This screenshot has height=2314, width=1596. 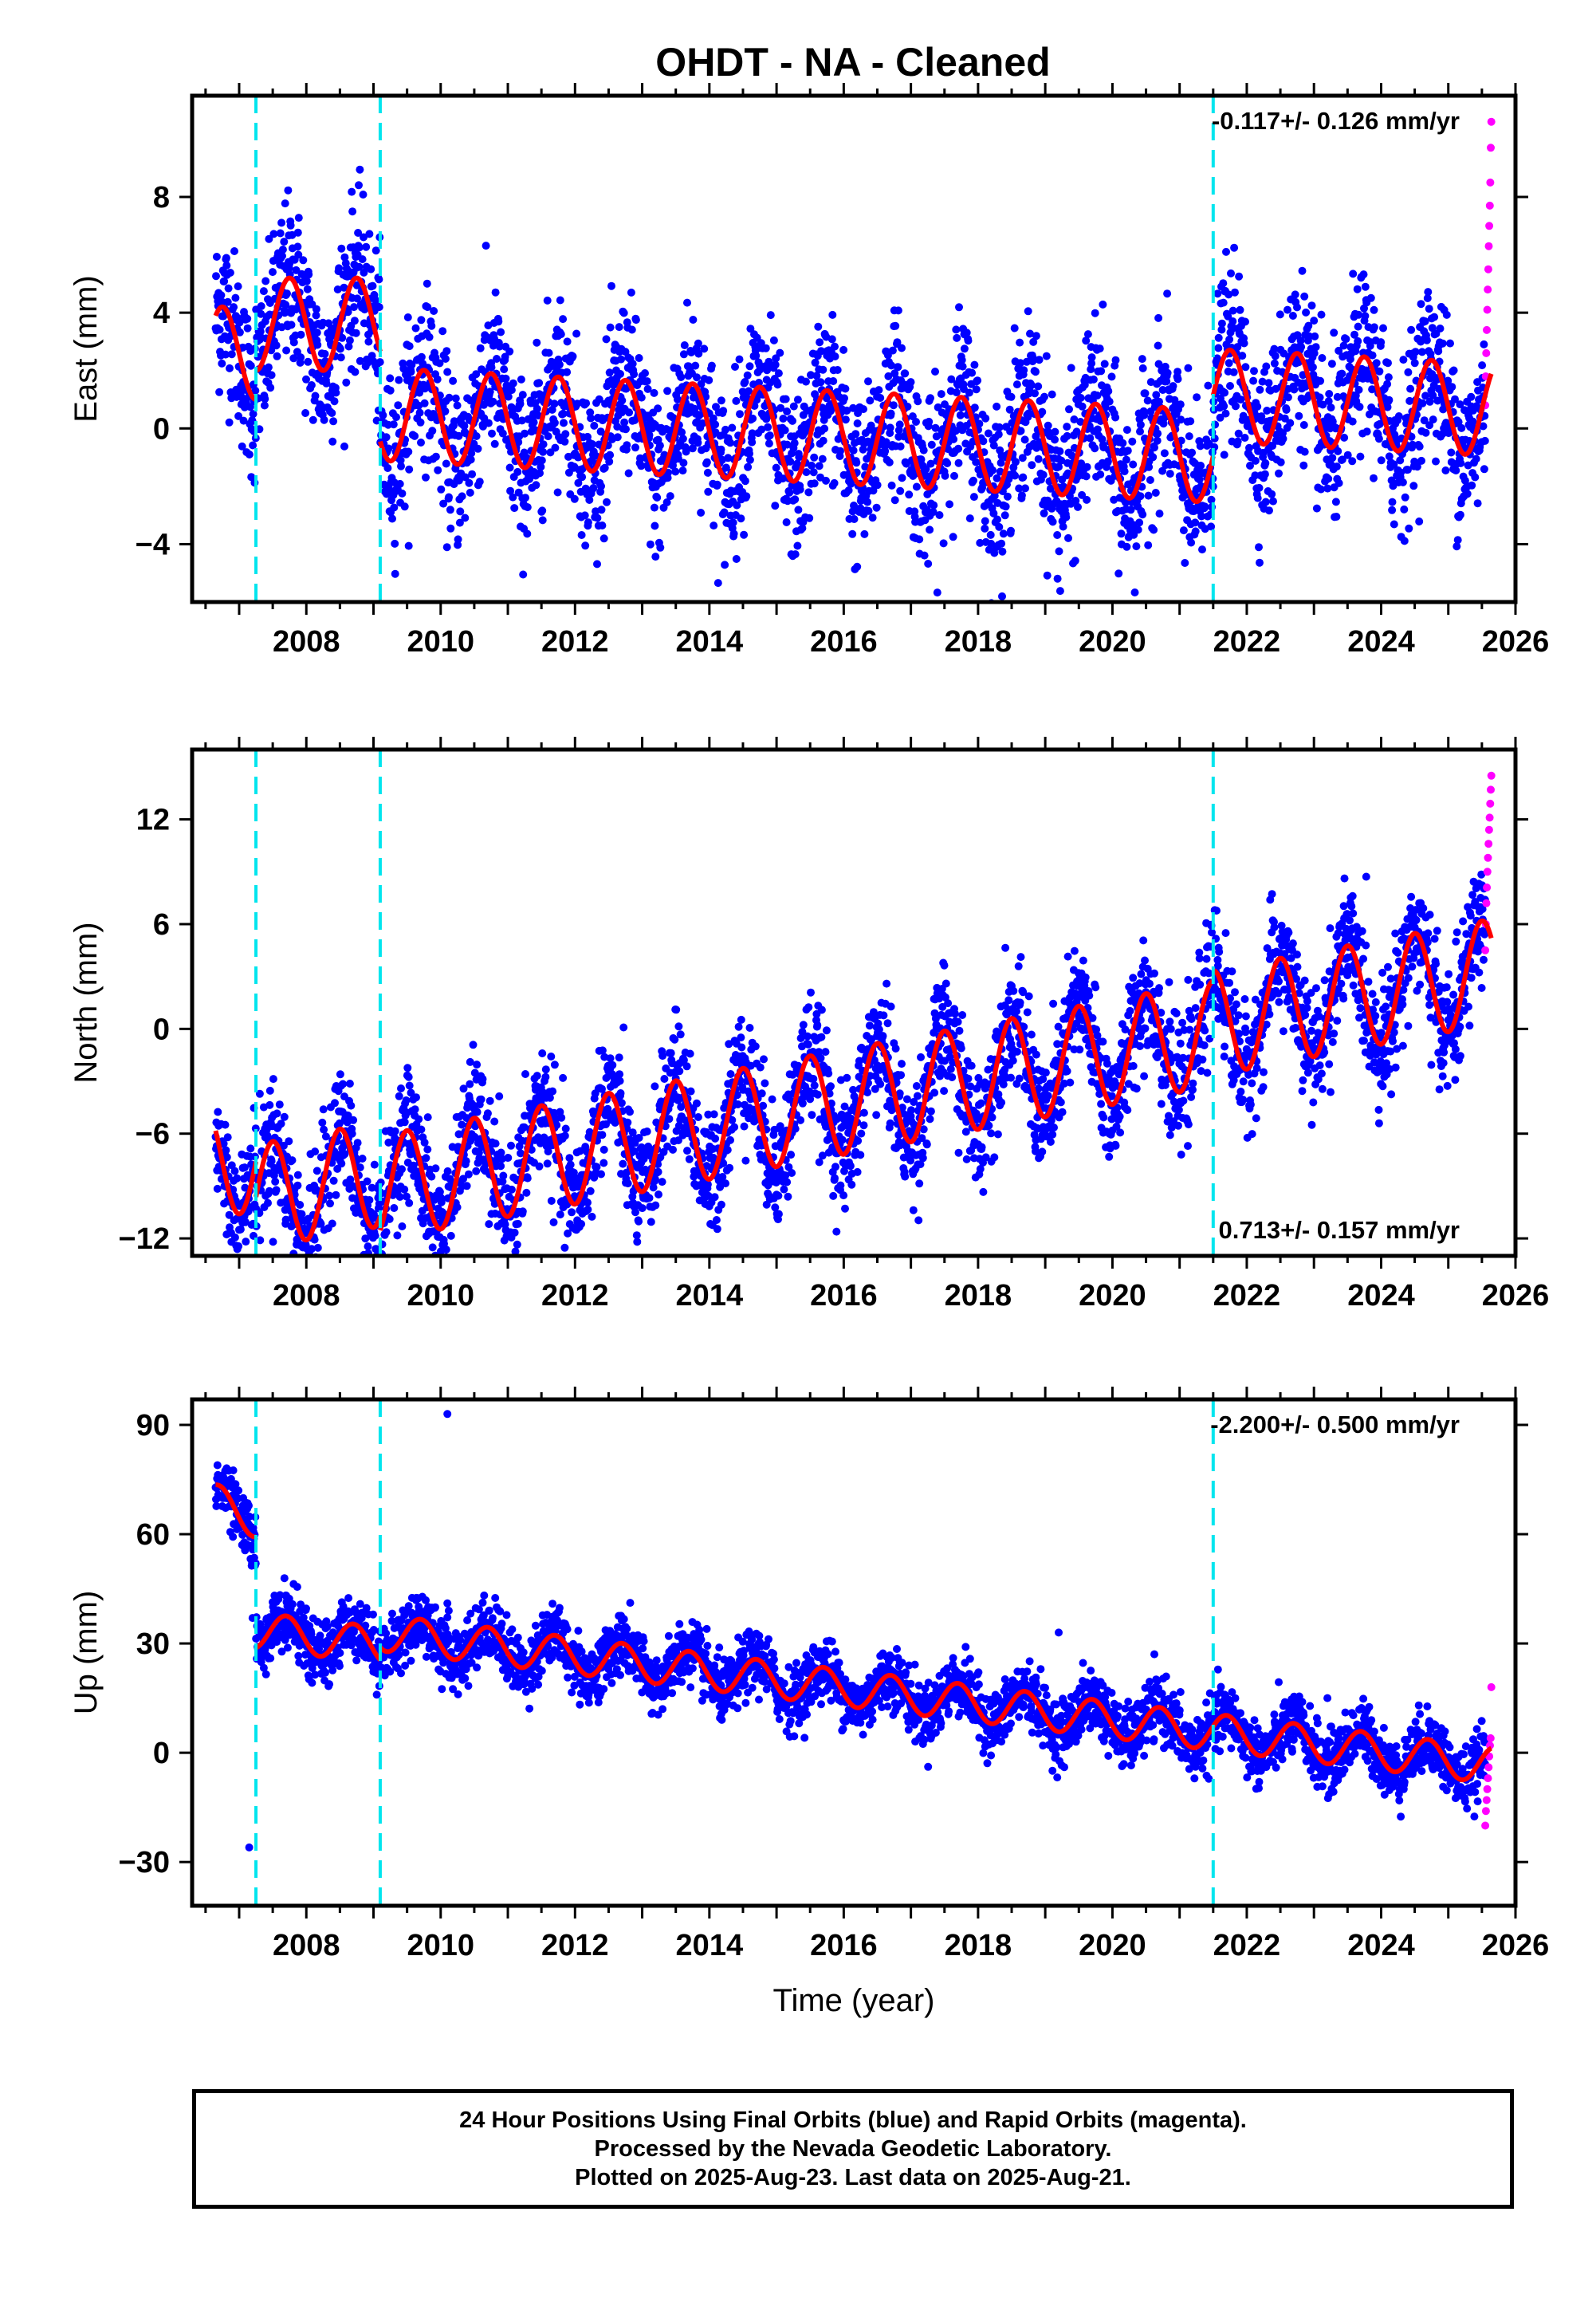 I want to click on x-tick-label: 2024, so click(x=1381, y=642).